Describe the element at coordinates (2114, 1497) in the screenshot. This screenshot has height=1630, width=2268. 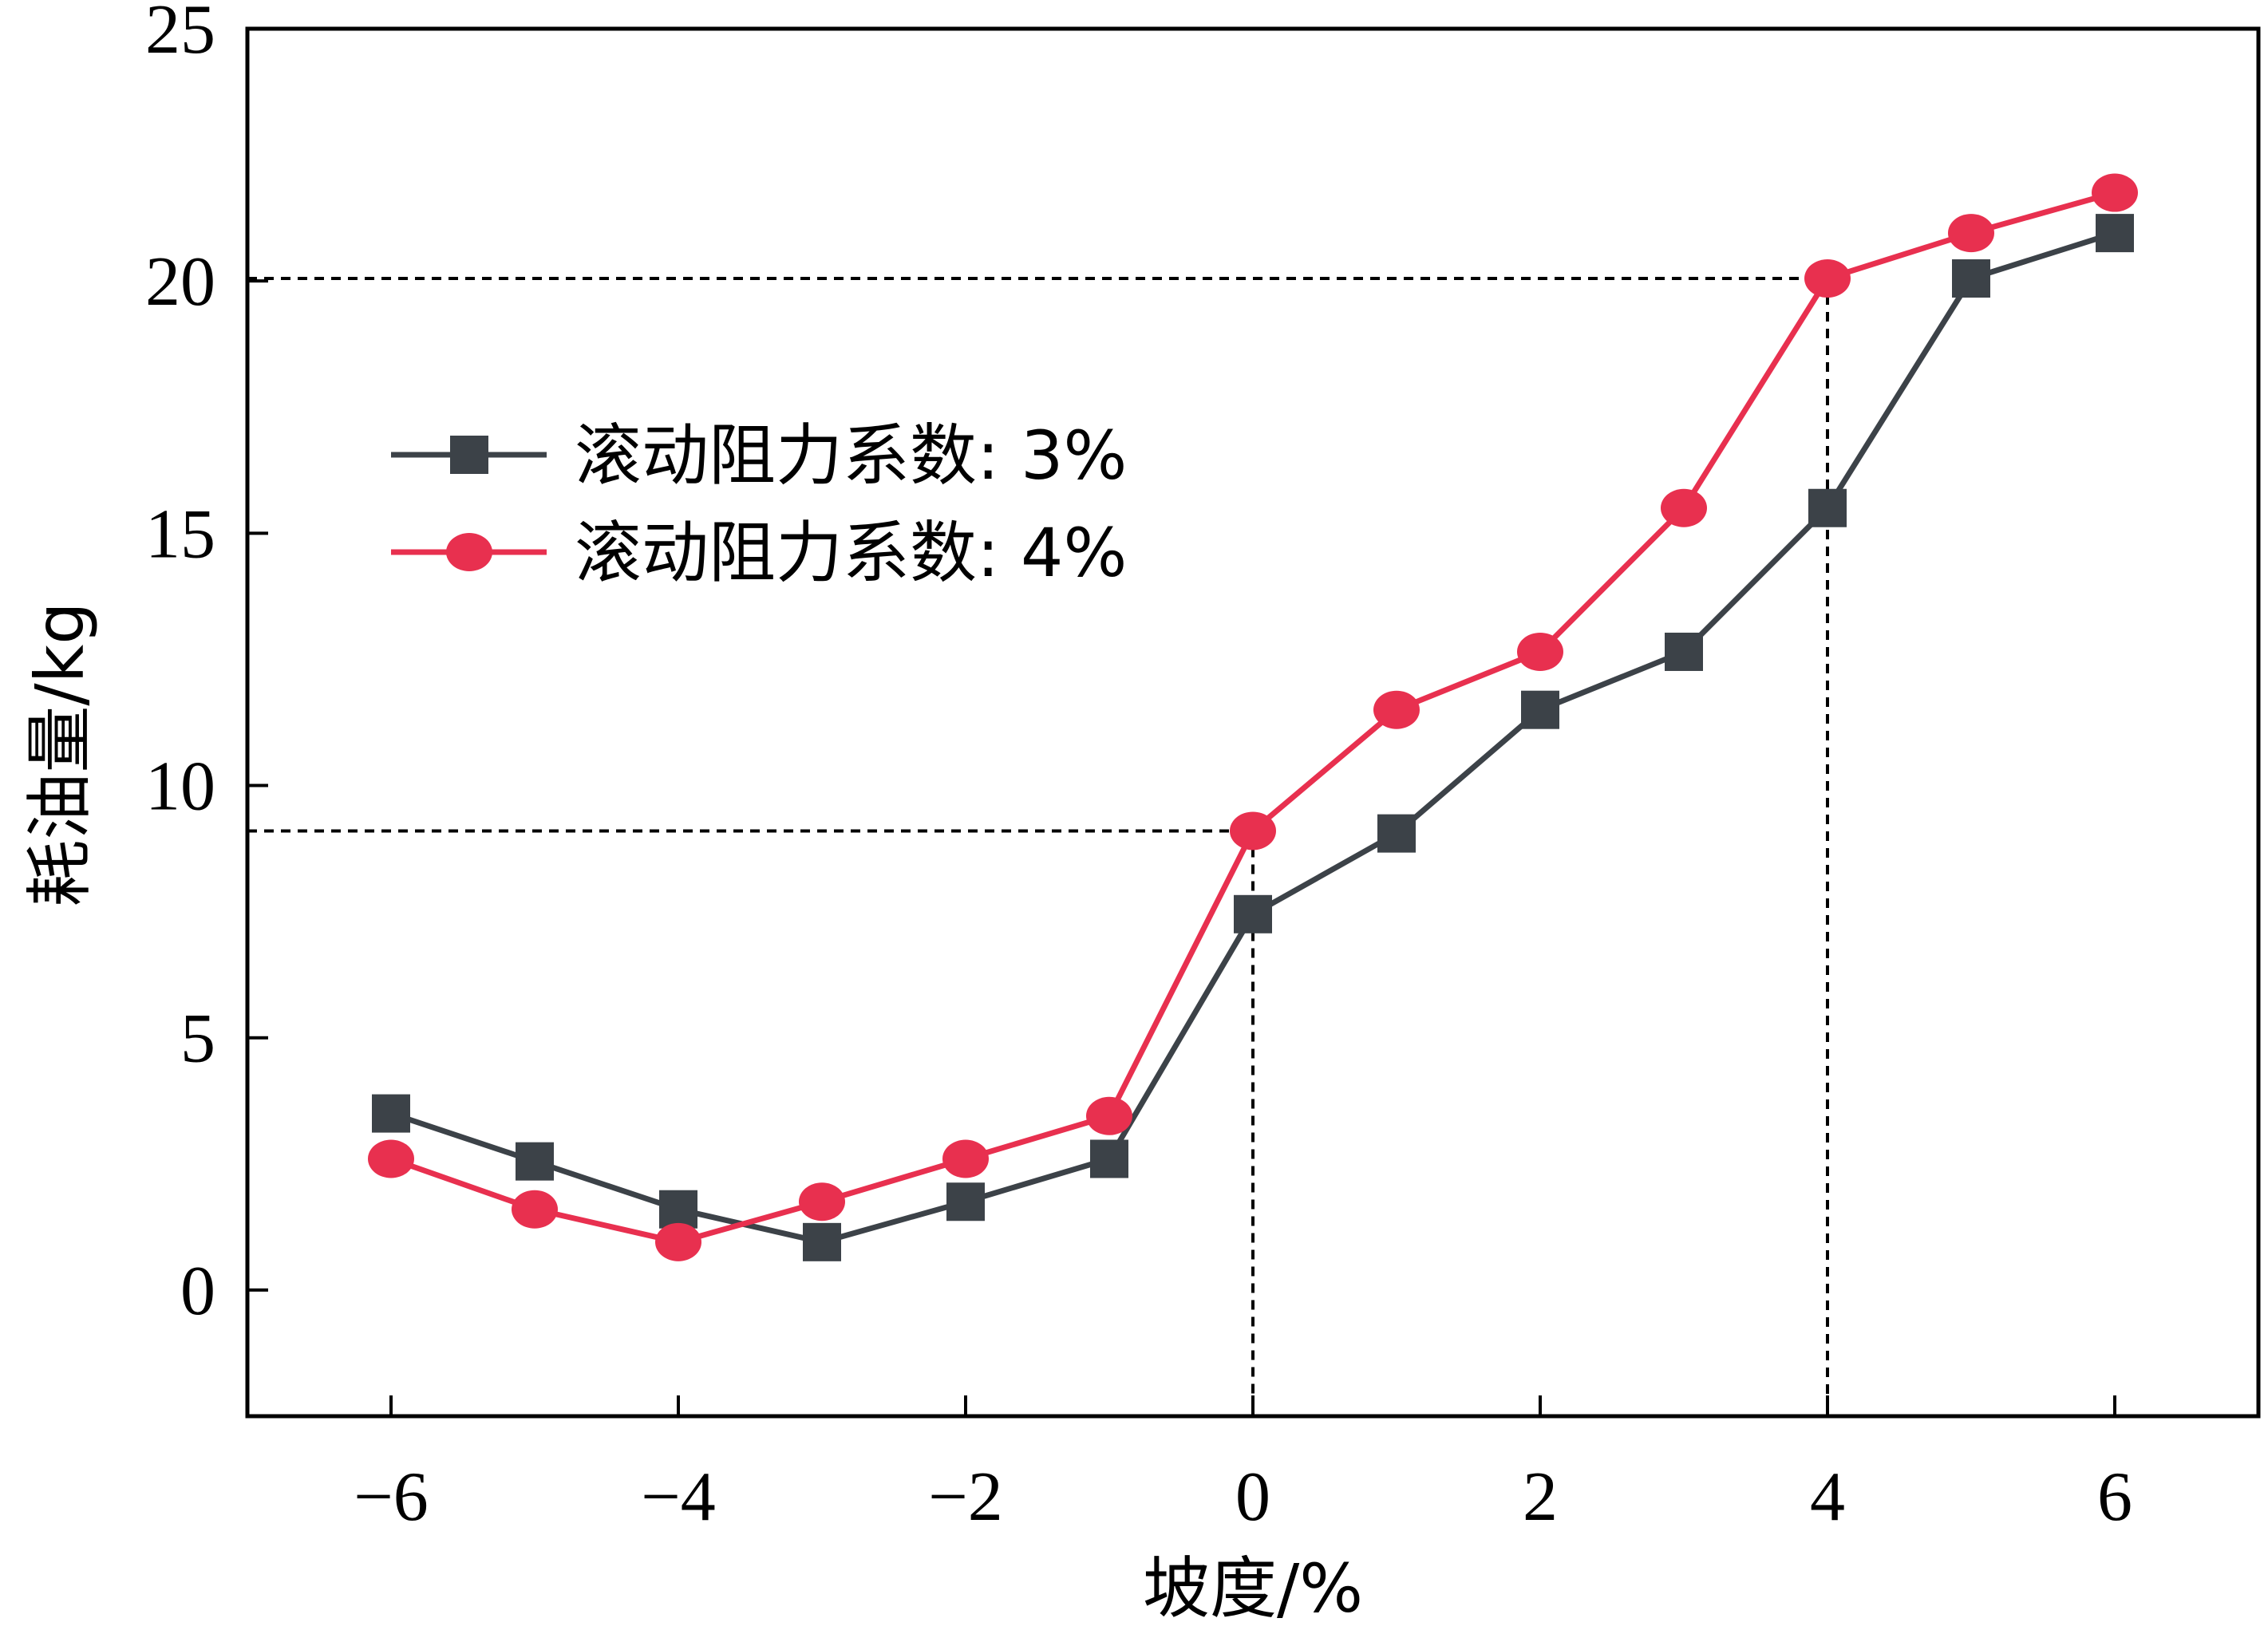
I see `x-tick-label: 6` at that location.